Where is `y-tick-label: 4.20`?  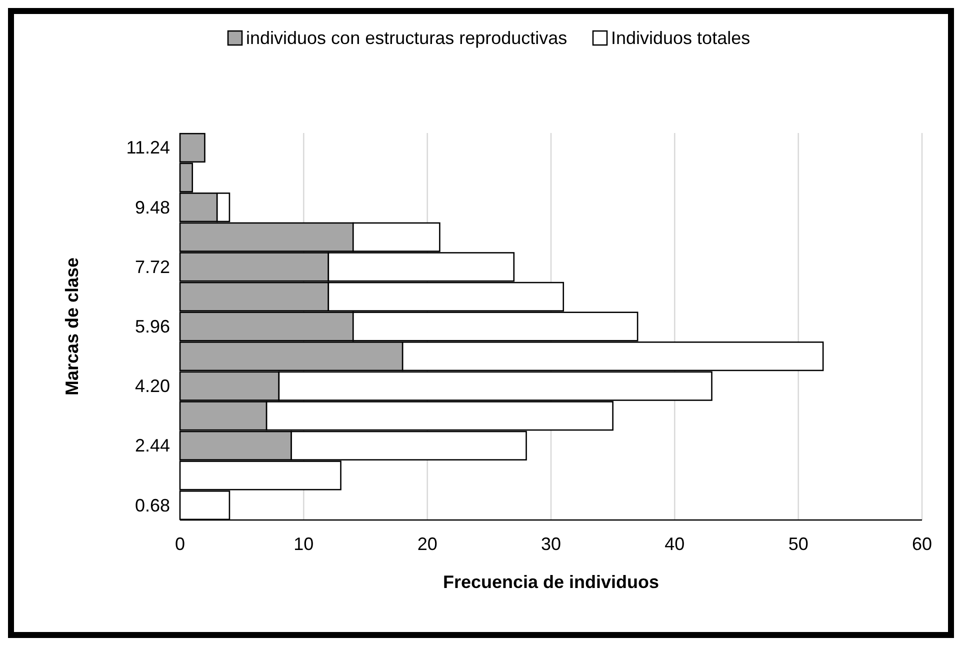
y-tick-label: 4.20 is located at coordinates (152, 386).